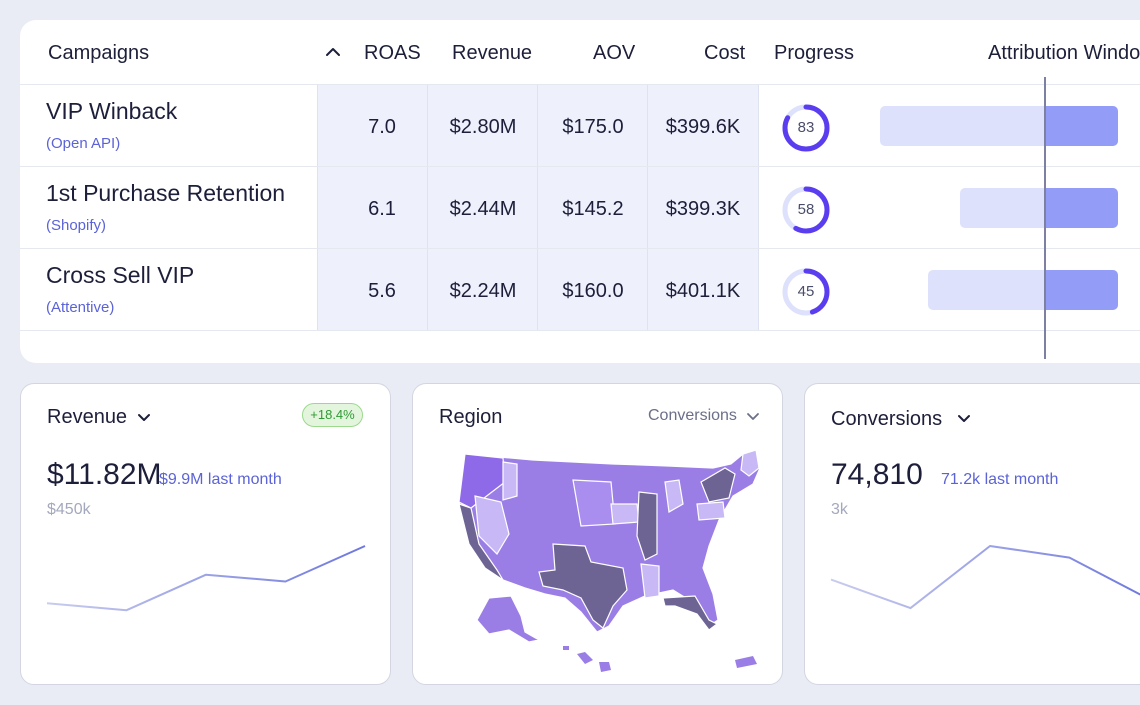 The width and height of the screenshot is (1140, 705). I want to click on conversions-trend-line, so click(985, 577).